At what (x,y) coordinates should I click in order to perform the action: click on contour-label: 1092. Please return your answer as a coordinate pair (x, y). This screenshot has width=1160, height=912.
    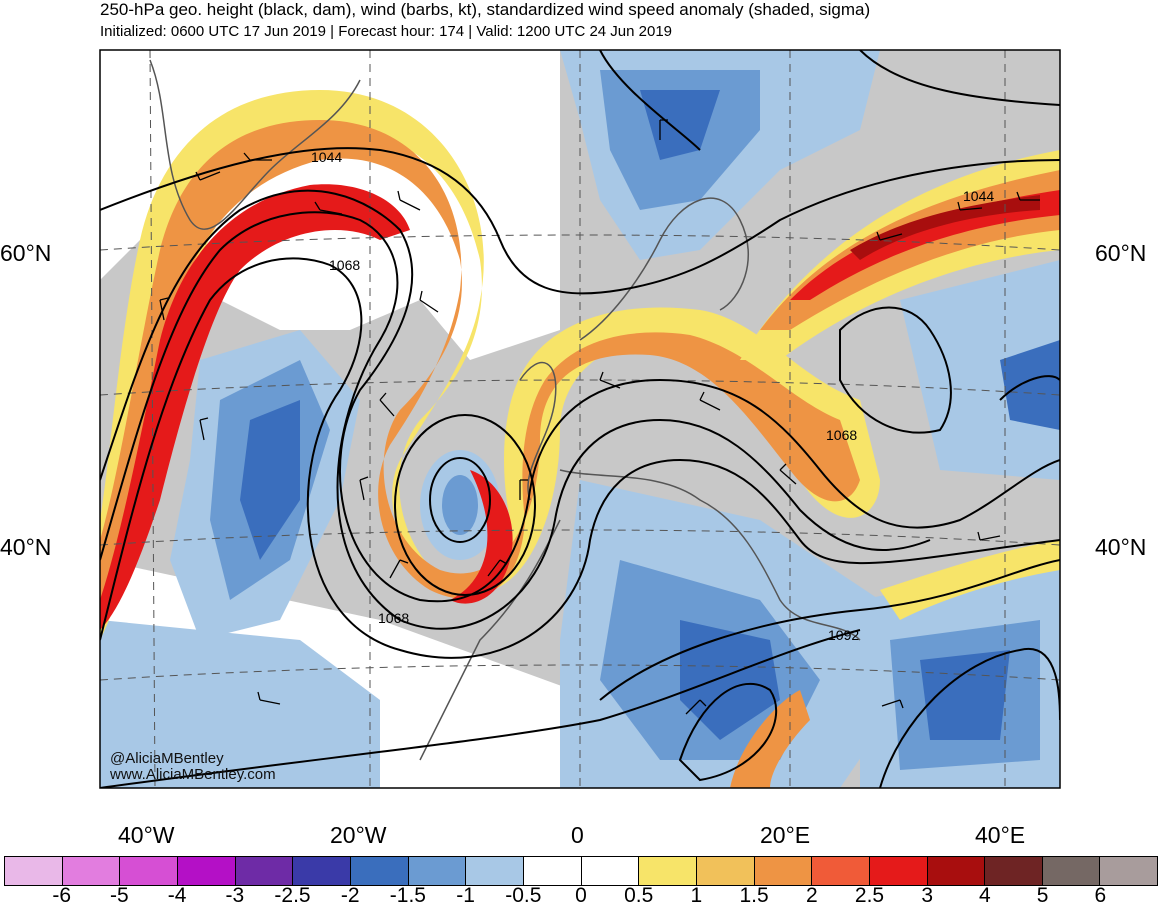
    Looking at the image, I should click on (843, 635).